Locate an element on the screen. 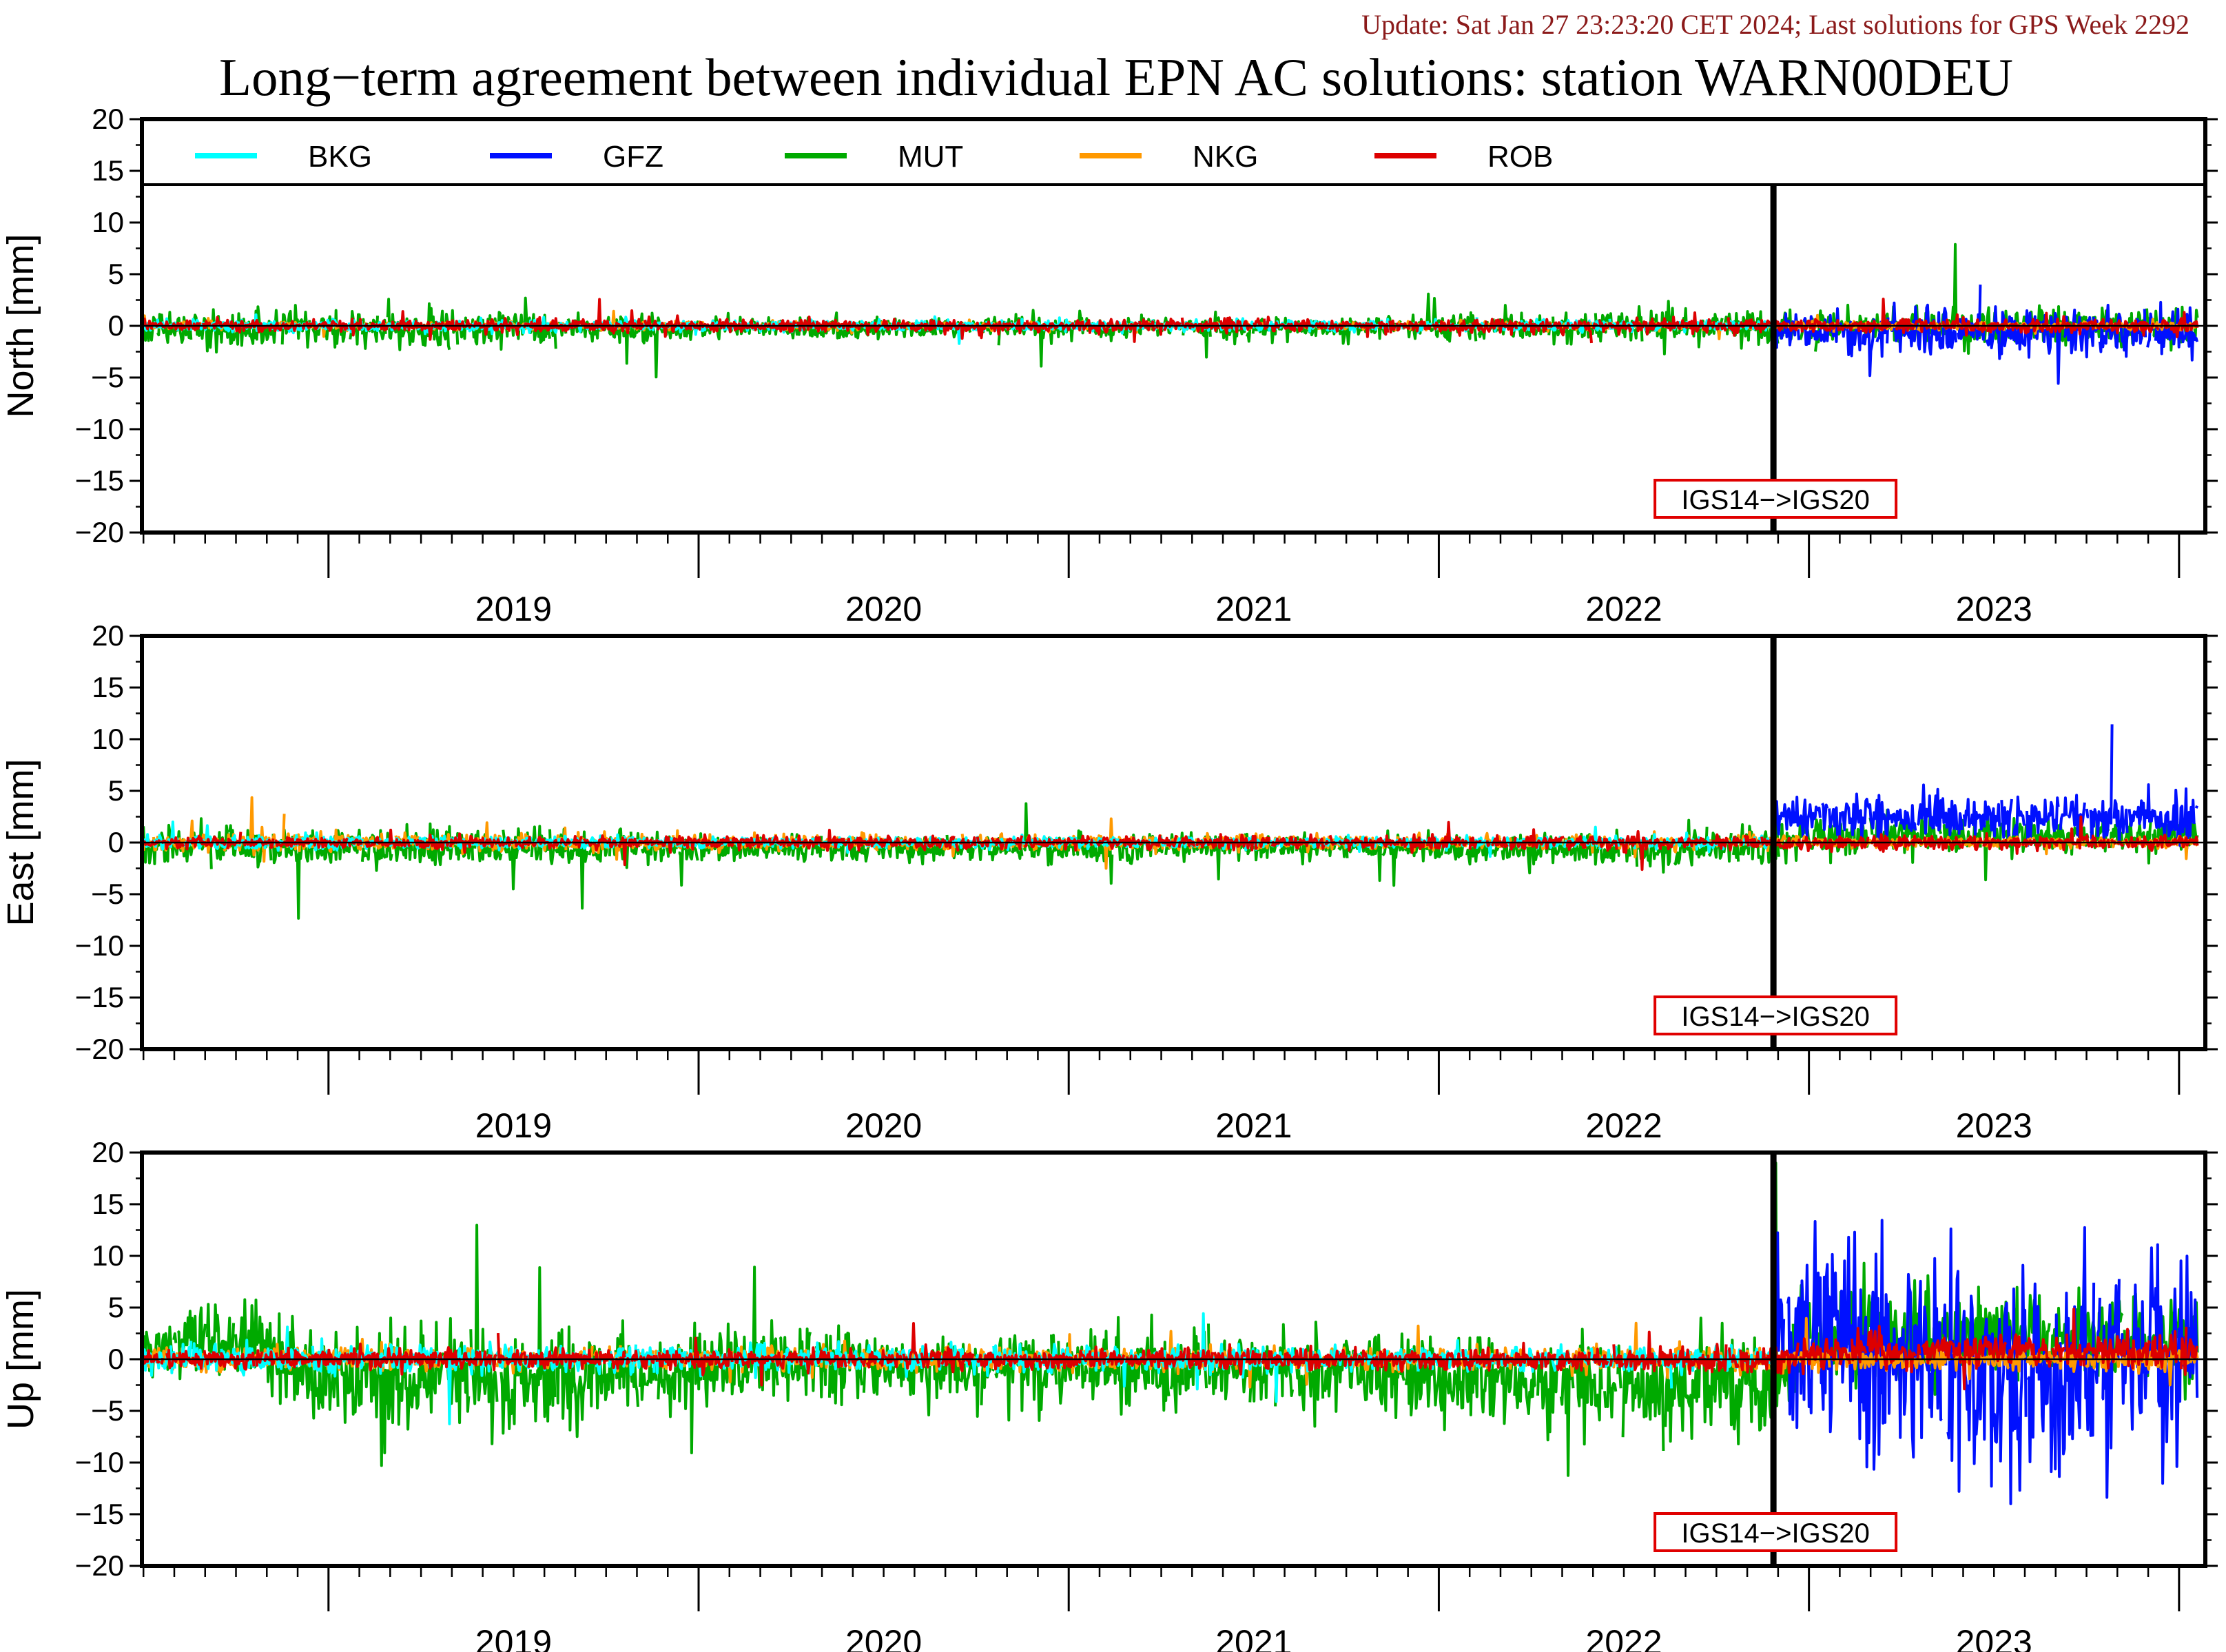 Image resolution: width=2226 pixels, height=1652 pixels. legend-label-rob: ROB is located at coordinates (1520, 157).